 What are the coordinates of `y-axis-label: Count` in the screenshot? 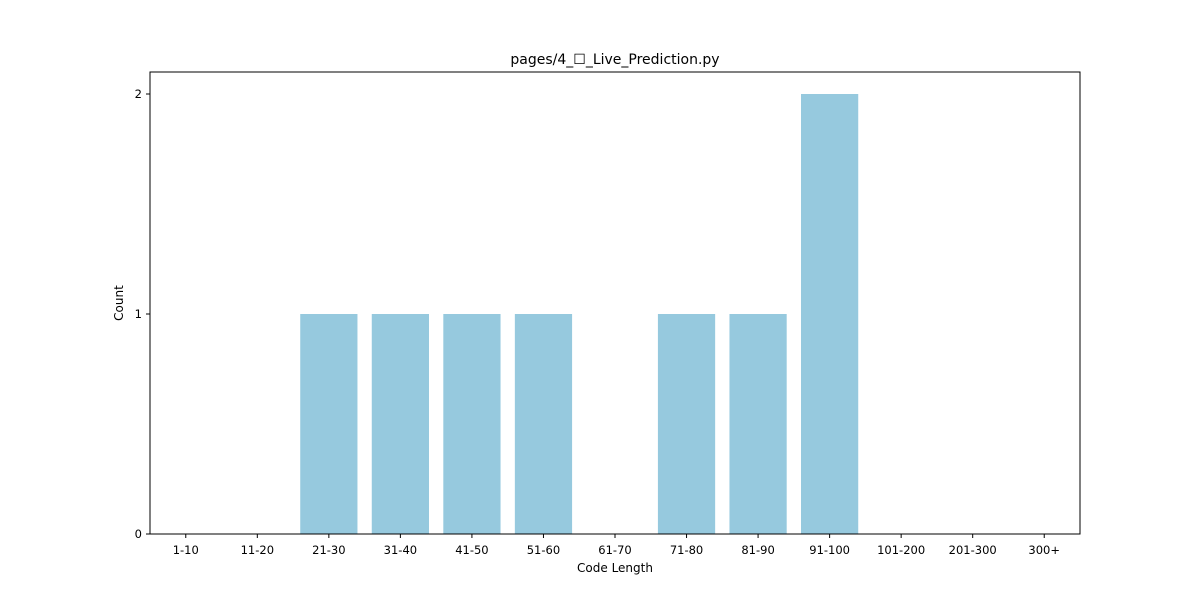 It's located at (119, 303).